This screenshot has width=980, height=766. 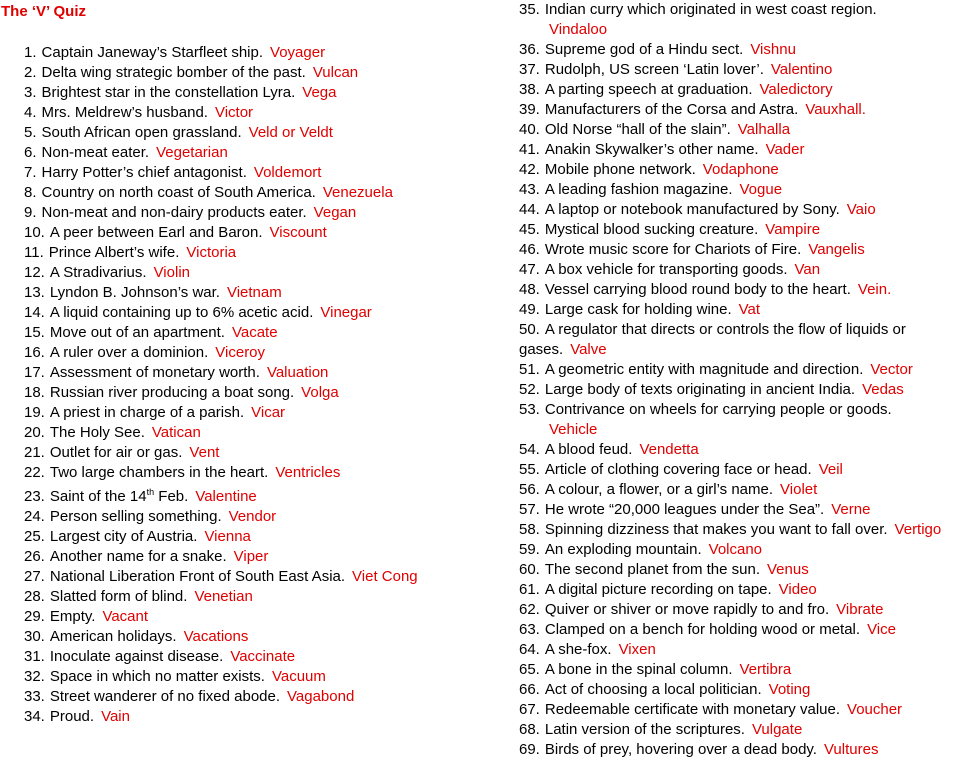 What do you see at coordinates (785, 149) in the screenshot?
I see `item-answer: Vader` at bounding box center [785, 149].